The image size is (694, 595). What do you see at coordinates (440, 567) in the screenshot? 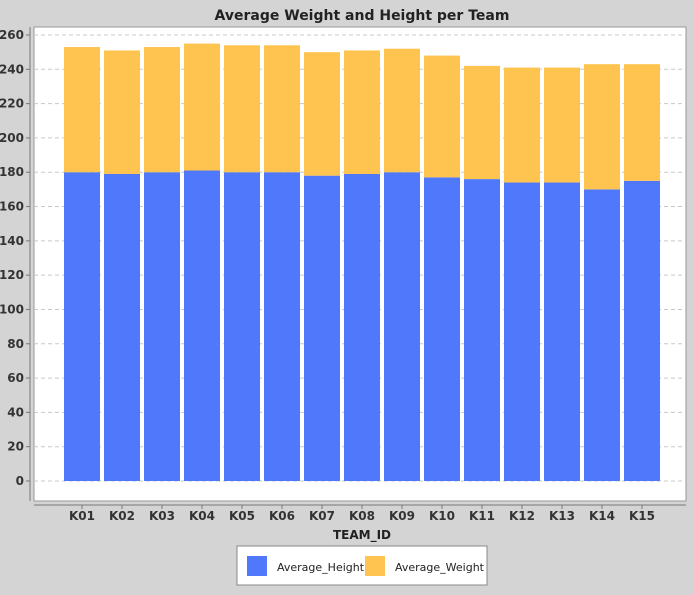
I see `legend-label: Average_Weight` at bounding box center [440, 567].